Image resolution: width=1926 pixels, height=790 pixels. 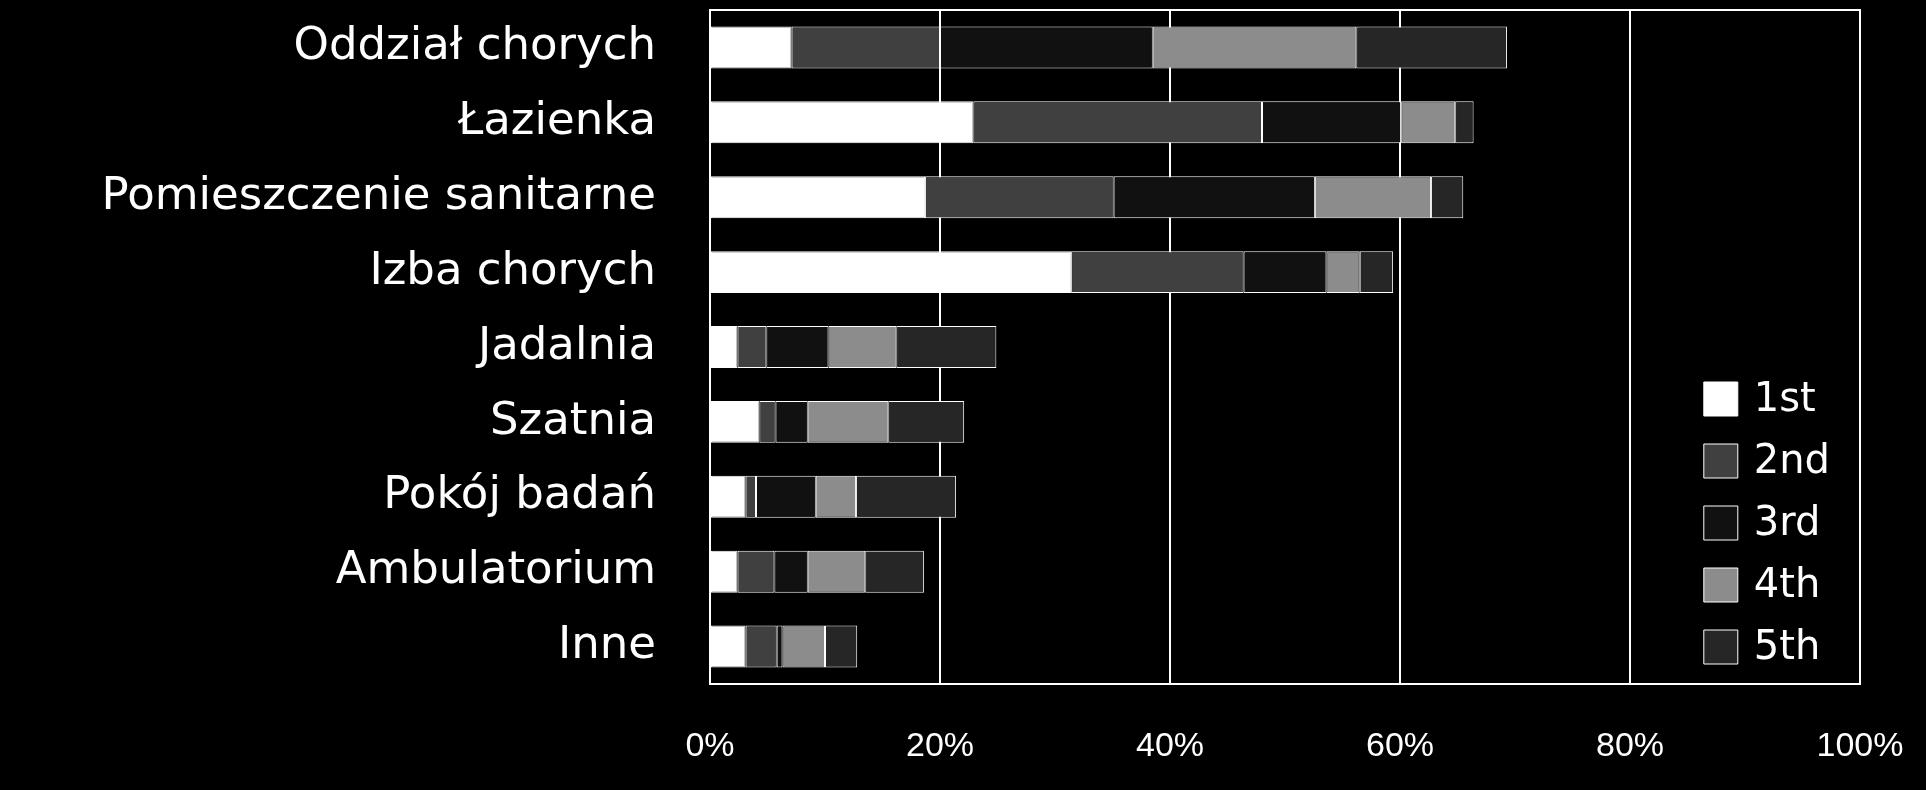 I want to click on x-tick-label: 80%, so click(x=1630, y=743).